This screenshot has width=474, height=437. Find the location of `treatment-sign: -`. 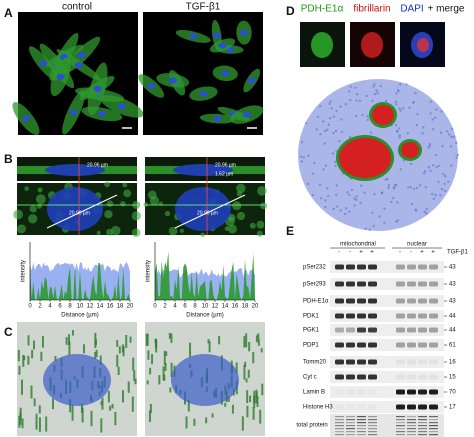

treatment-sign: - is located at coordinates (400, 253).